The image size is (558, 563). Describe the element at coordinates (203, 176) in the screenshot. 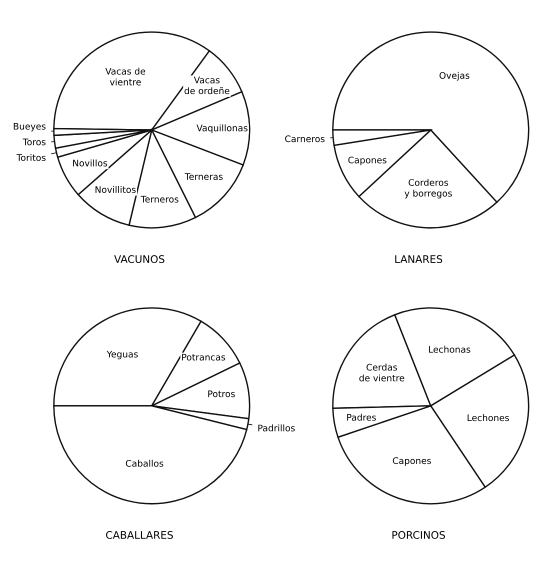

I see `slice-label: Terneras` at that location.